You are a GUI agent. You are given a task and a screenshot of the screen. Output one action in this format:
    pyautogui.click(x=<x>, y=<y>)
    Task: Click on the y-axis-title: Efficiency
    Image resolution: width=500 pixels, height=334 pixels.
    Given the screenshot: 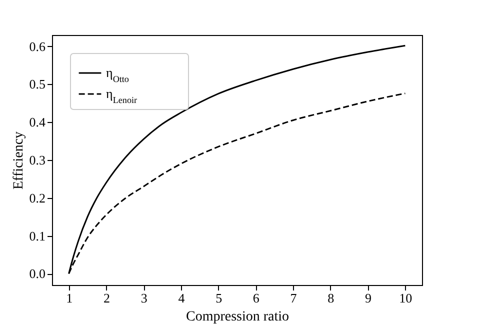 What is the action you would take?
    pyautogui.click(x=18, y=160)
    